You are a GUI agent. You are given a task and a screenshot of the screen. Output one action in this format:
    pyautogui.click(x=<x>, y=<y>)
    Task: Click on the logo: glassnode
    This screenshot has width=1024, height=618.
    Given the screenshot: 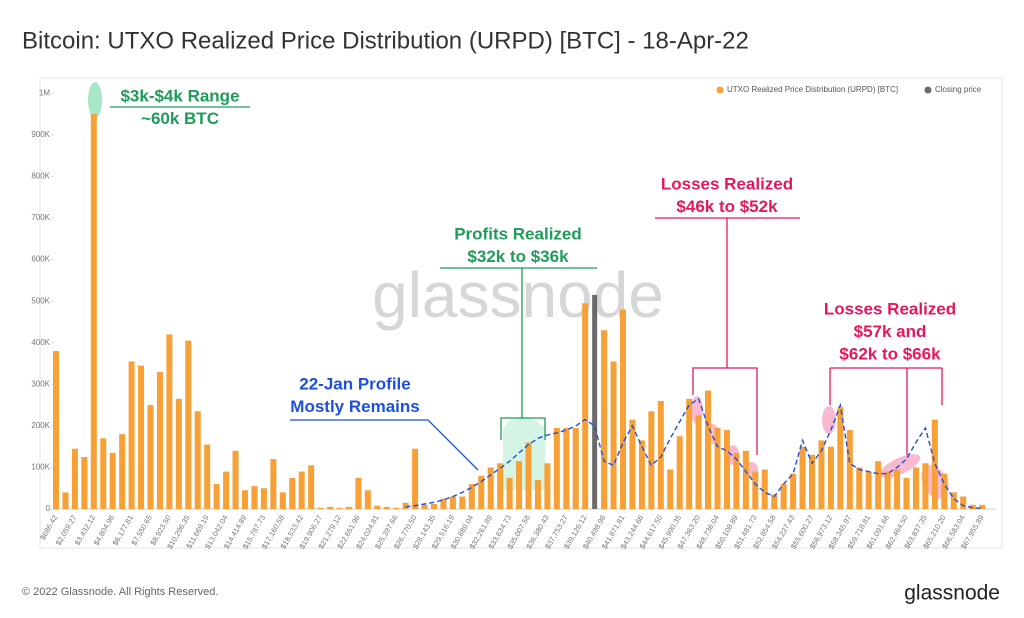 What is the action you would take?
    pyautogui.click(x=952, y=593)
    